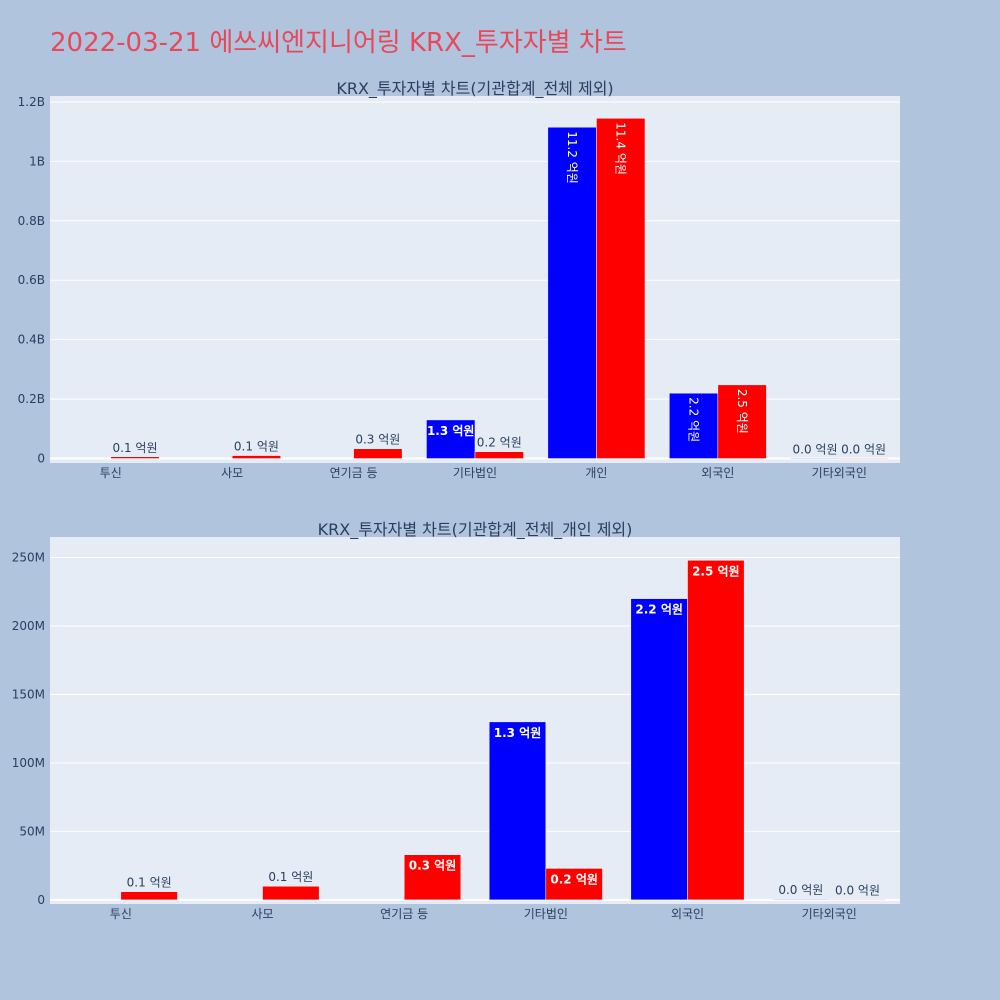  What do you see at coordinates (31, 399) in the screenshot?
I see `y-tick-label: 0.2B` at bounding box center [31, 399].